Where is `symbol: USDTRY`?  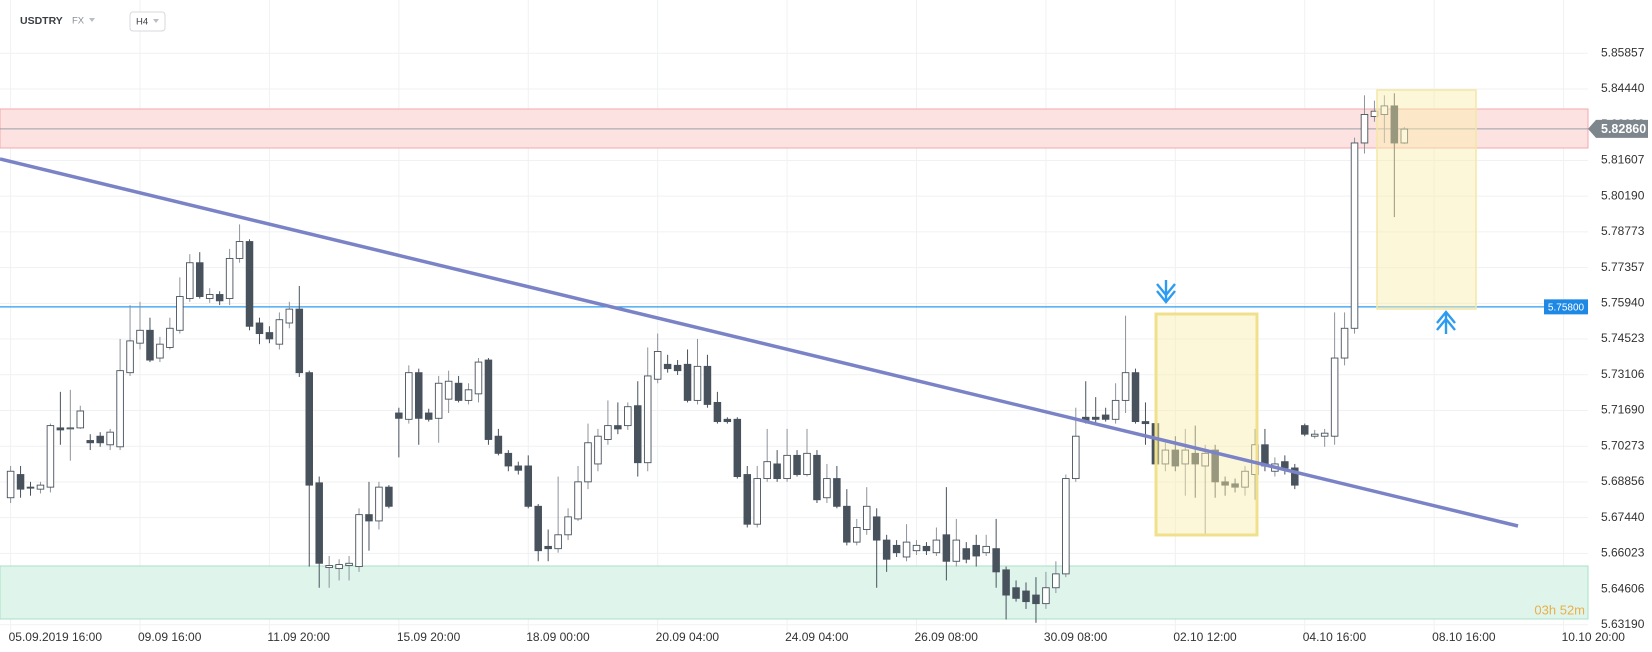 symbol: USDTRY is located at coordinates (41, 21).